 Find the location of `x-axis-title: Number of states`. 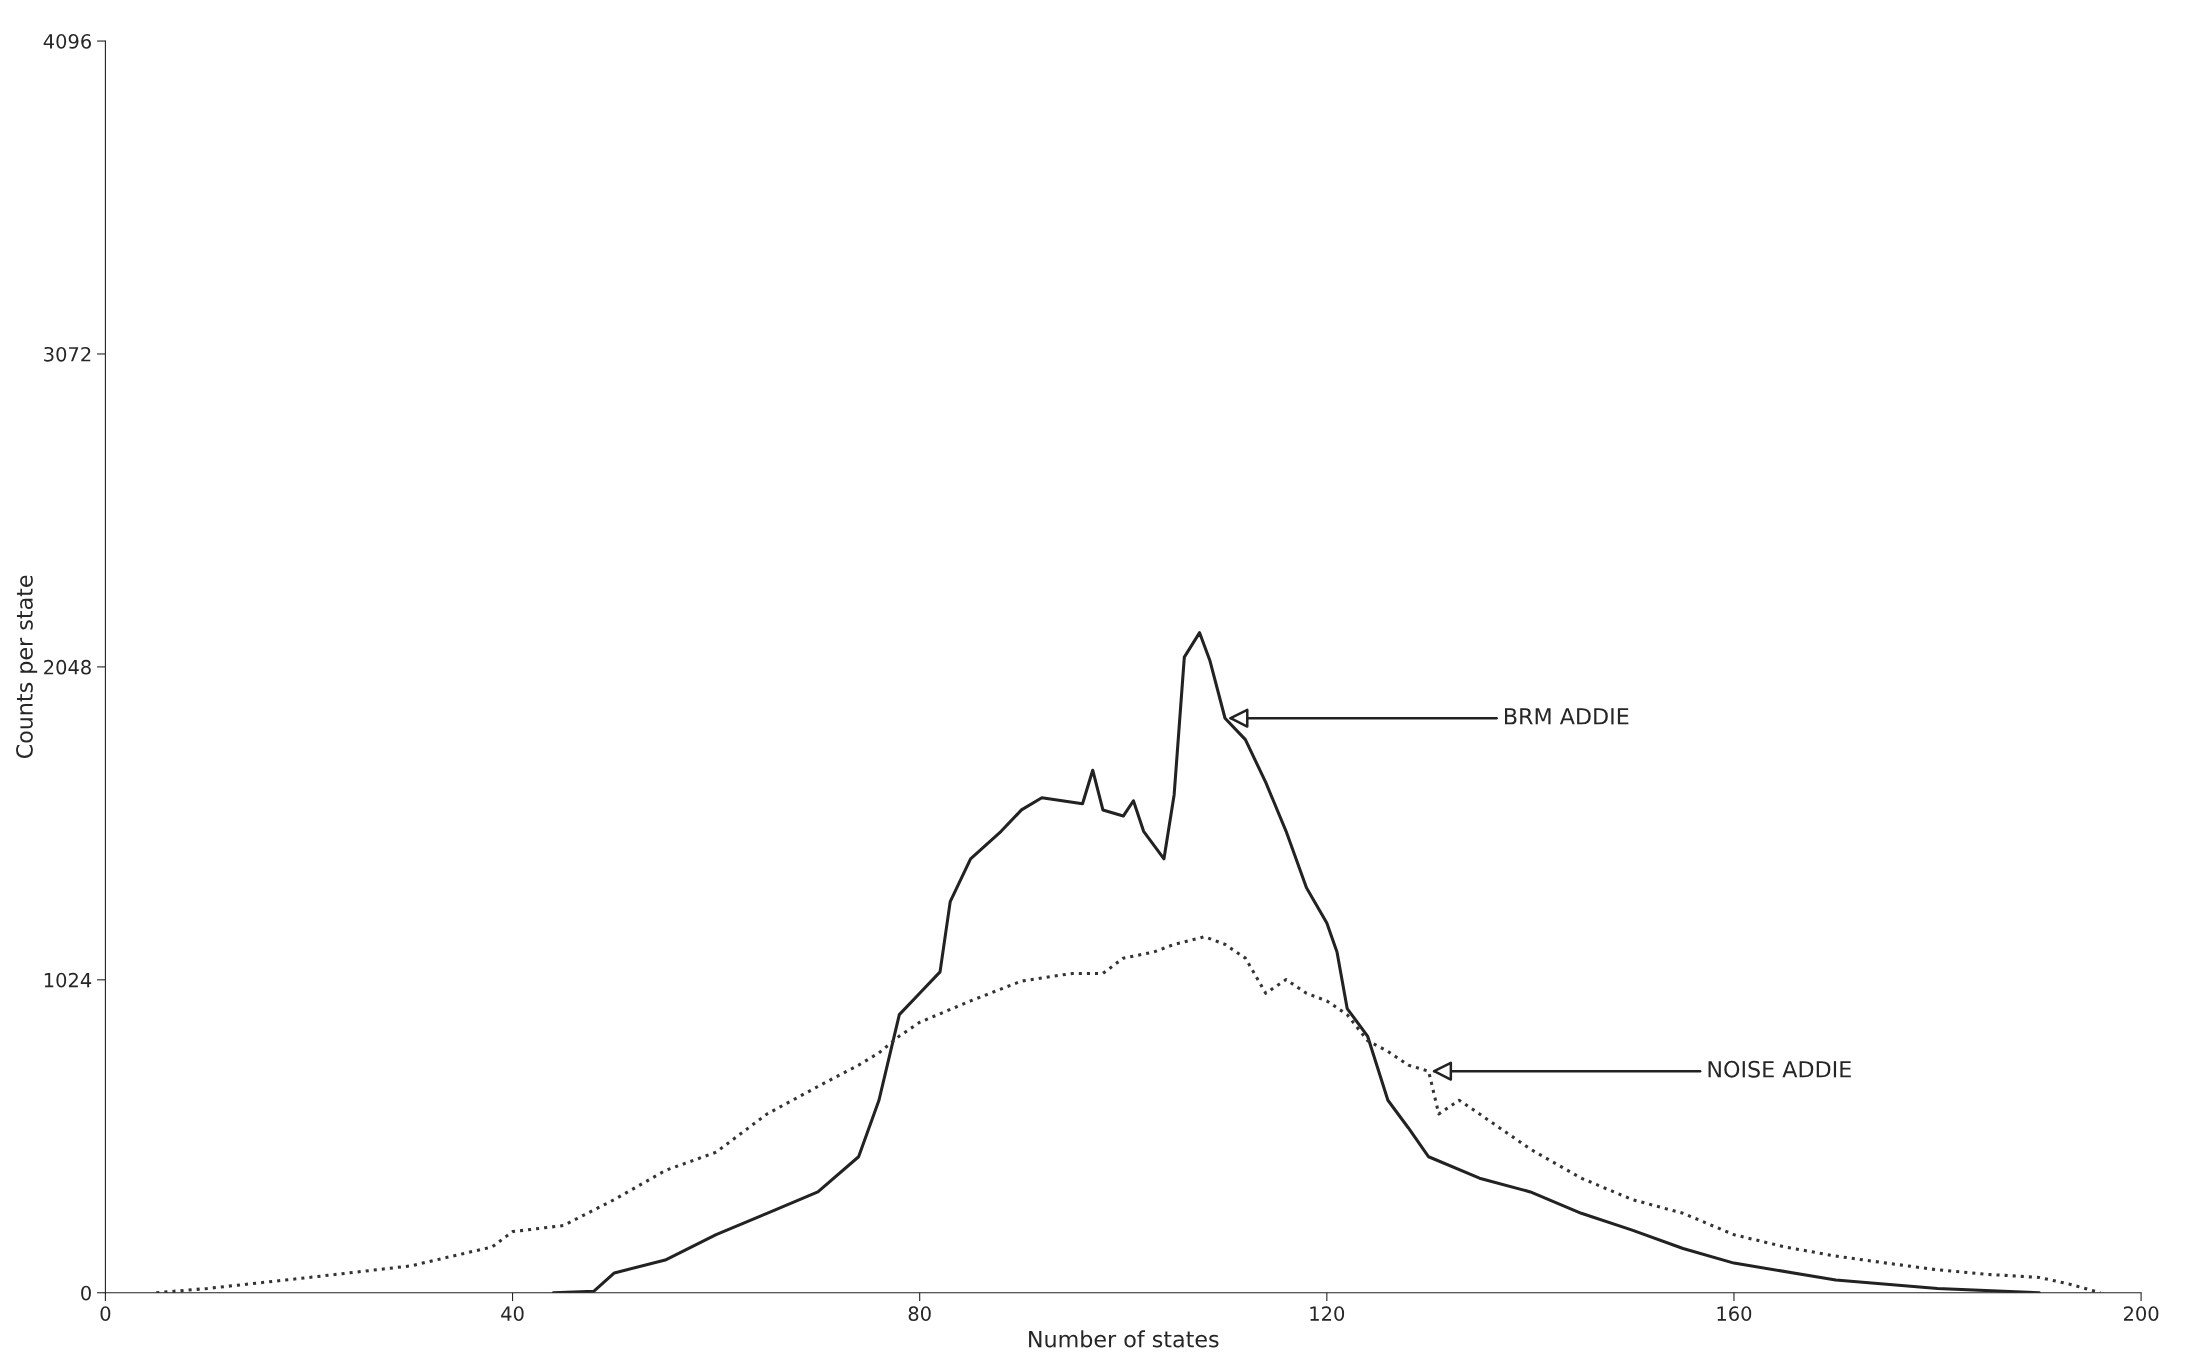

x-axis-title: Number of states is located at coordinates (1124, 1339).